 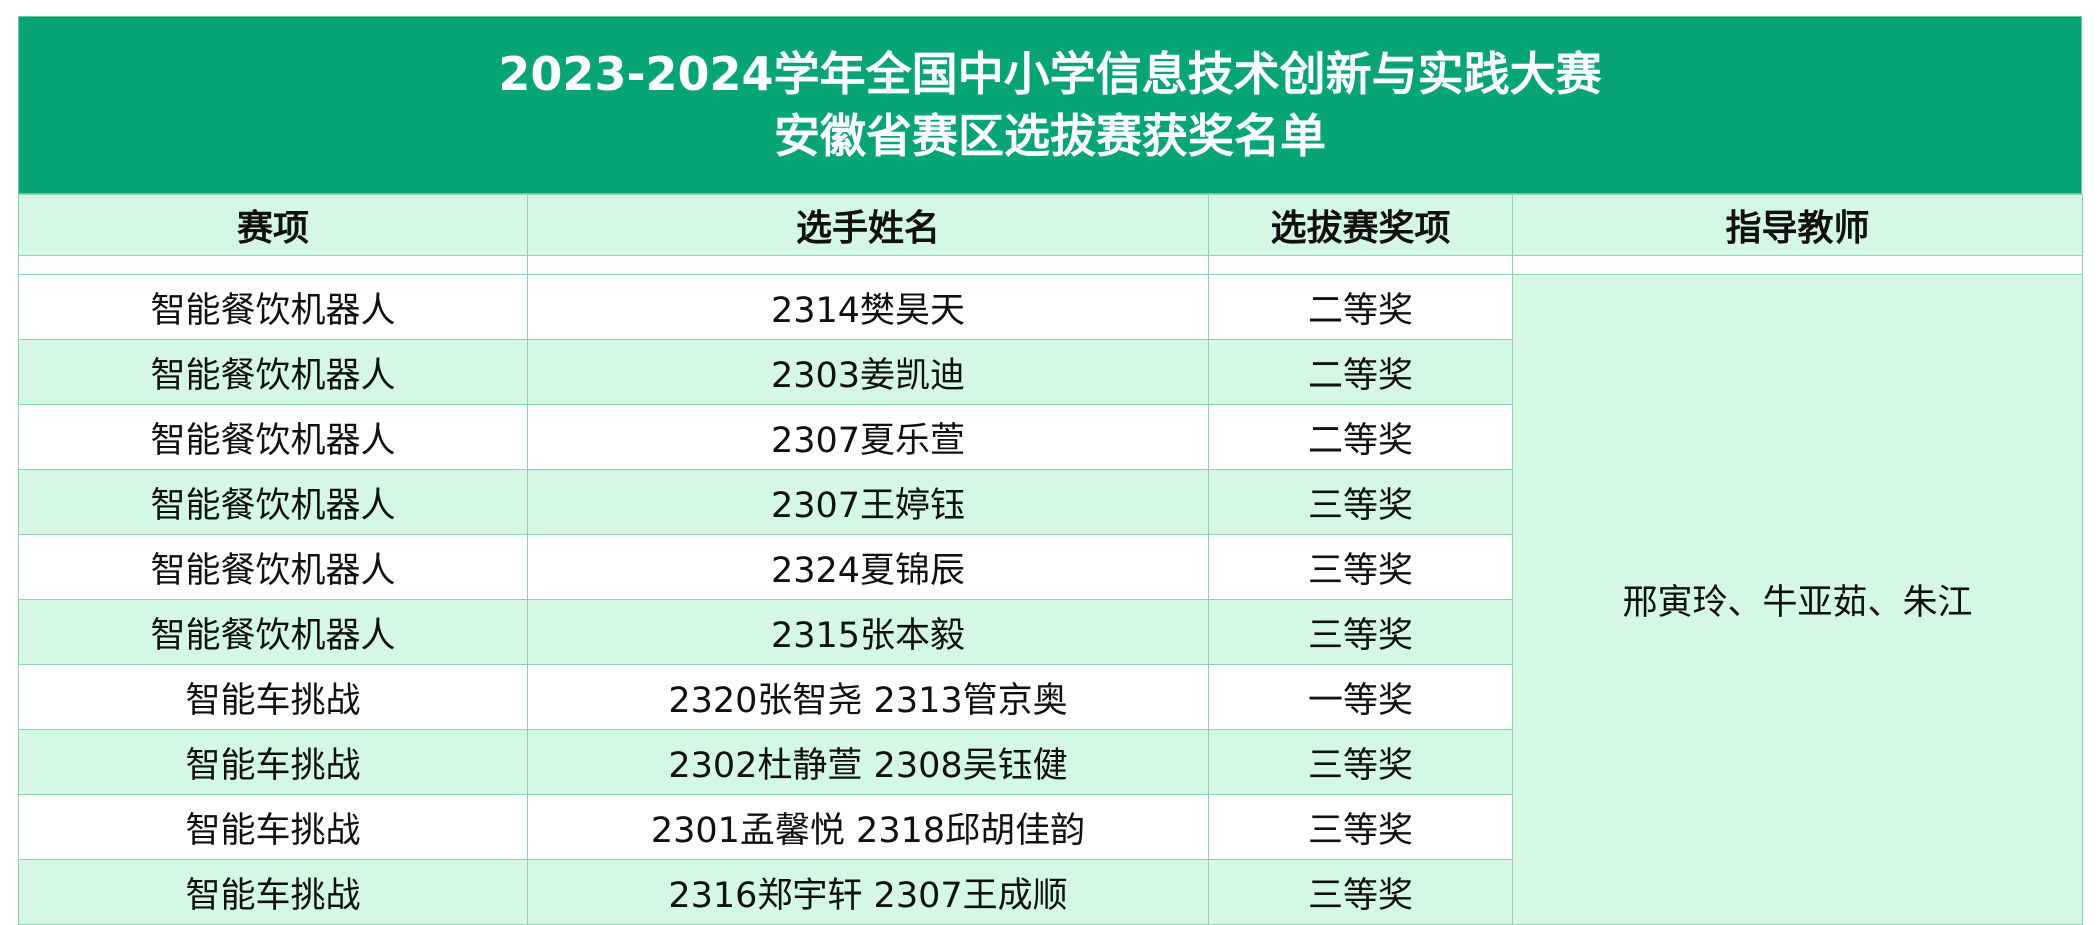 What do you see at coordinates (868, 225) in the screenshot?
I see `header-name: 选手姓名` at bounding box center [868, 225].